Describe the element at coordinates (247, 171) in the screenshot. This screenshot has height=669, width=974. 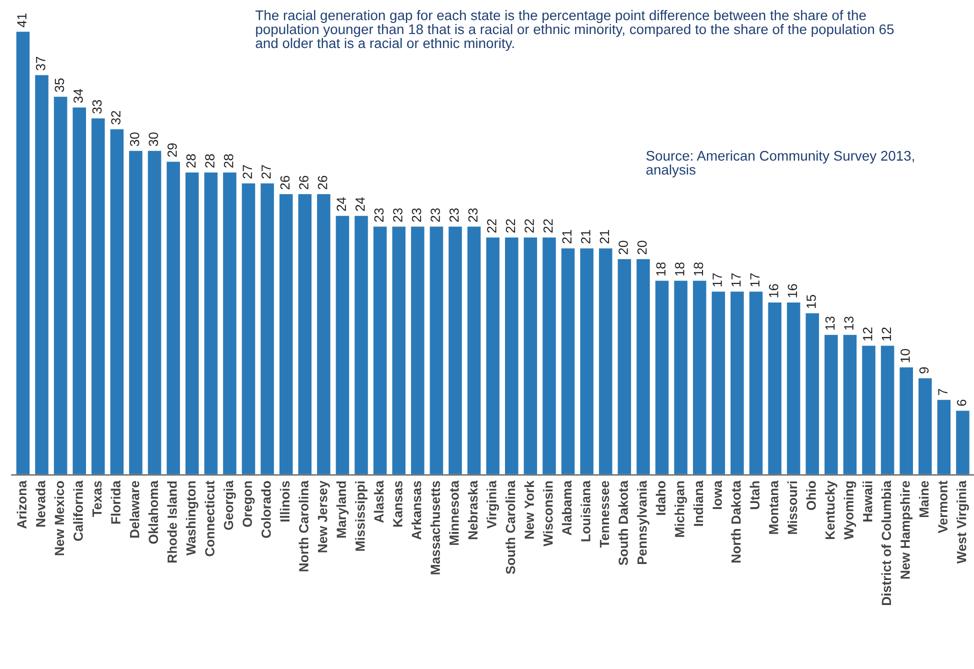
I see `data-label: 27` at that location.